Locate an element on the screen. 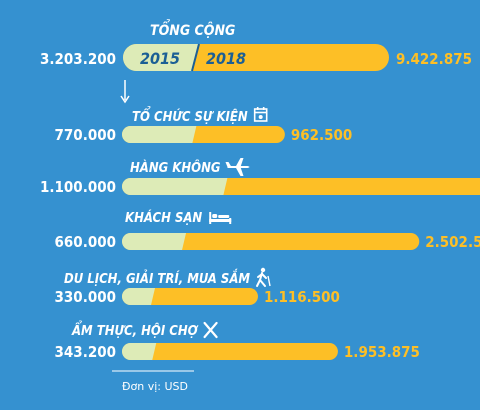 Image resolution: width=480 pixels, height=410 pixels. total-value-2018: 9.422.875 is located at coordinates (434, 59).